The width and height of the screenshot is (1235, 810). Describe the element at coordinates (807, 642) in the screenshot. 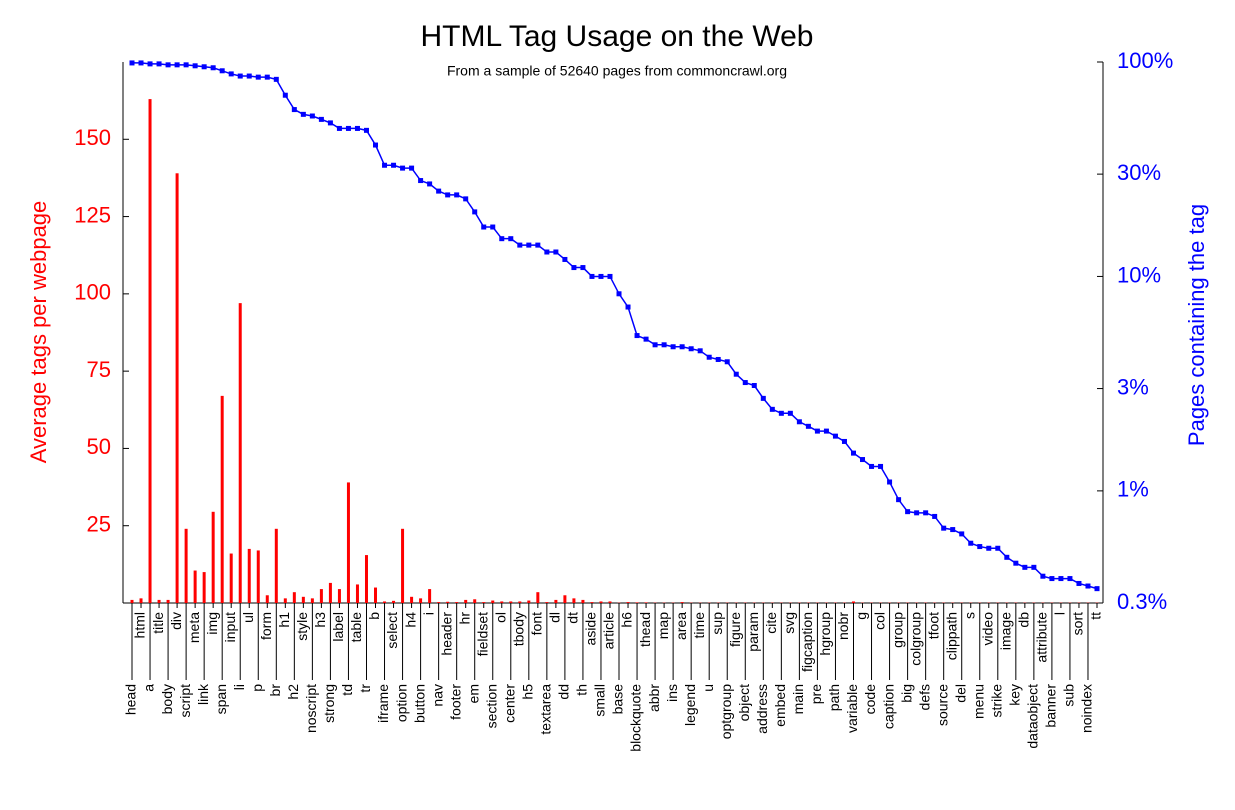

I see `x-tick-label: figcaption` at that location.